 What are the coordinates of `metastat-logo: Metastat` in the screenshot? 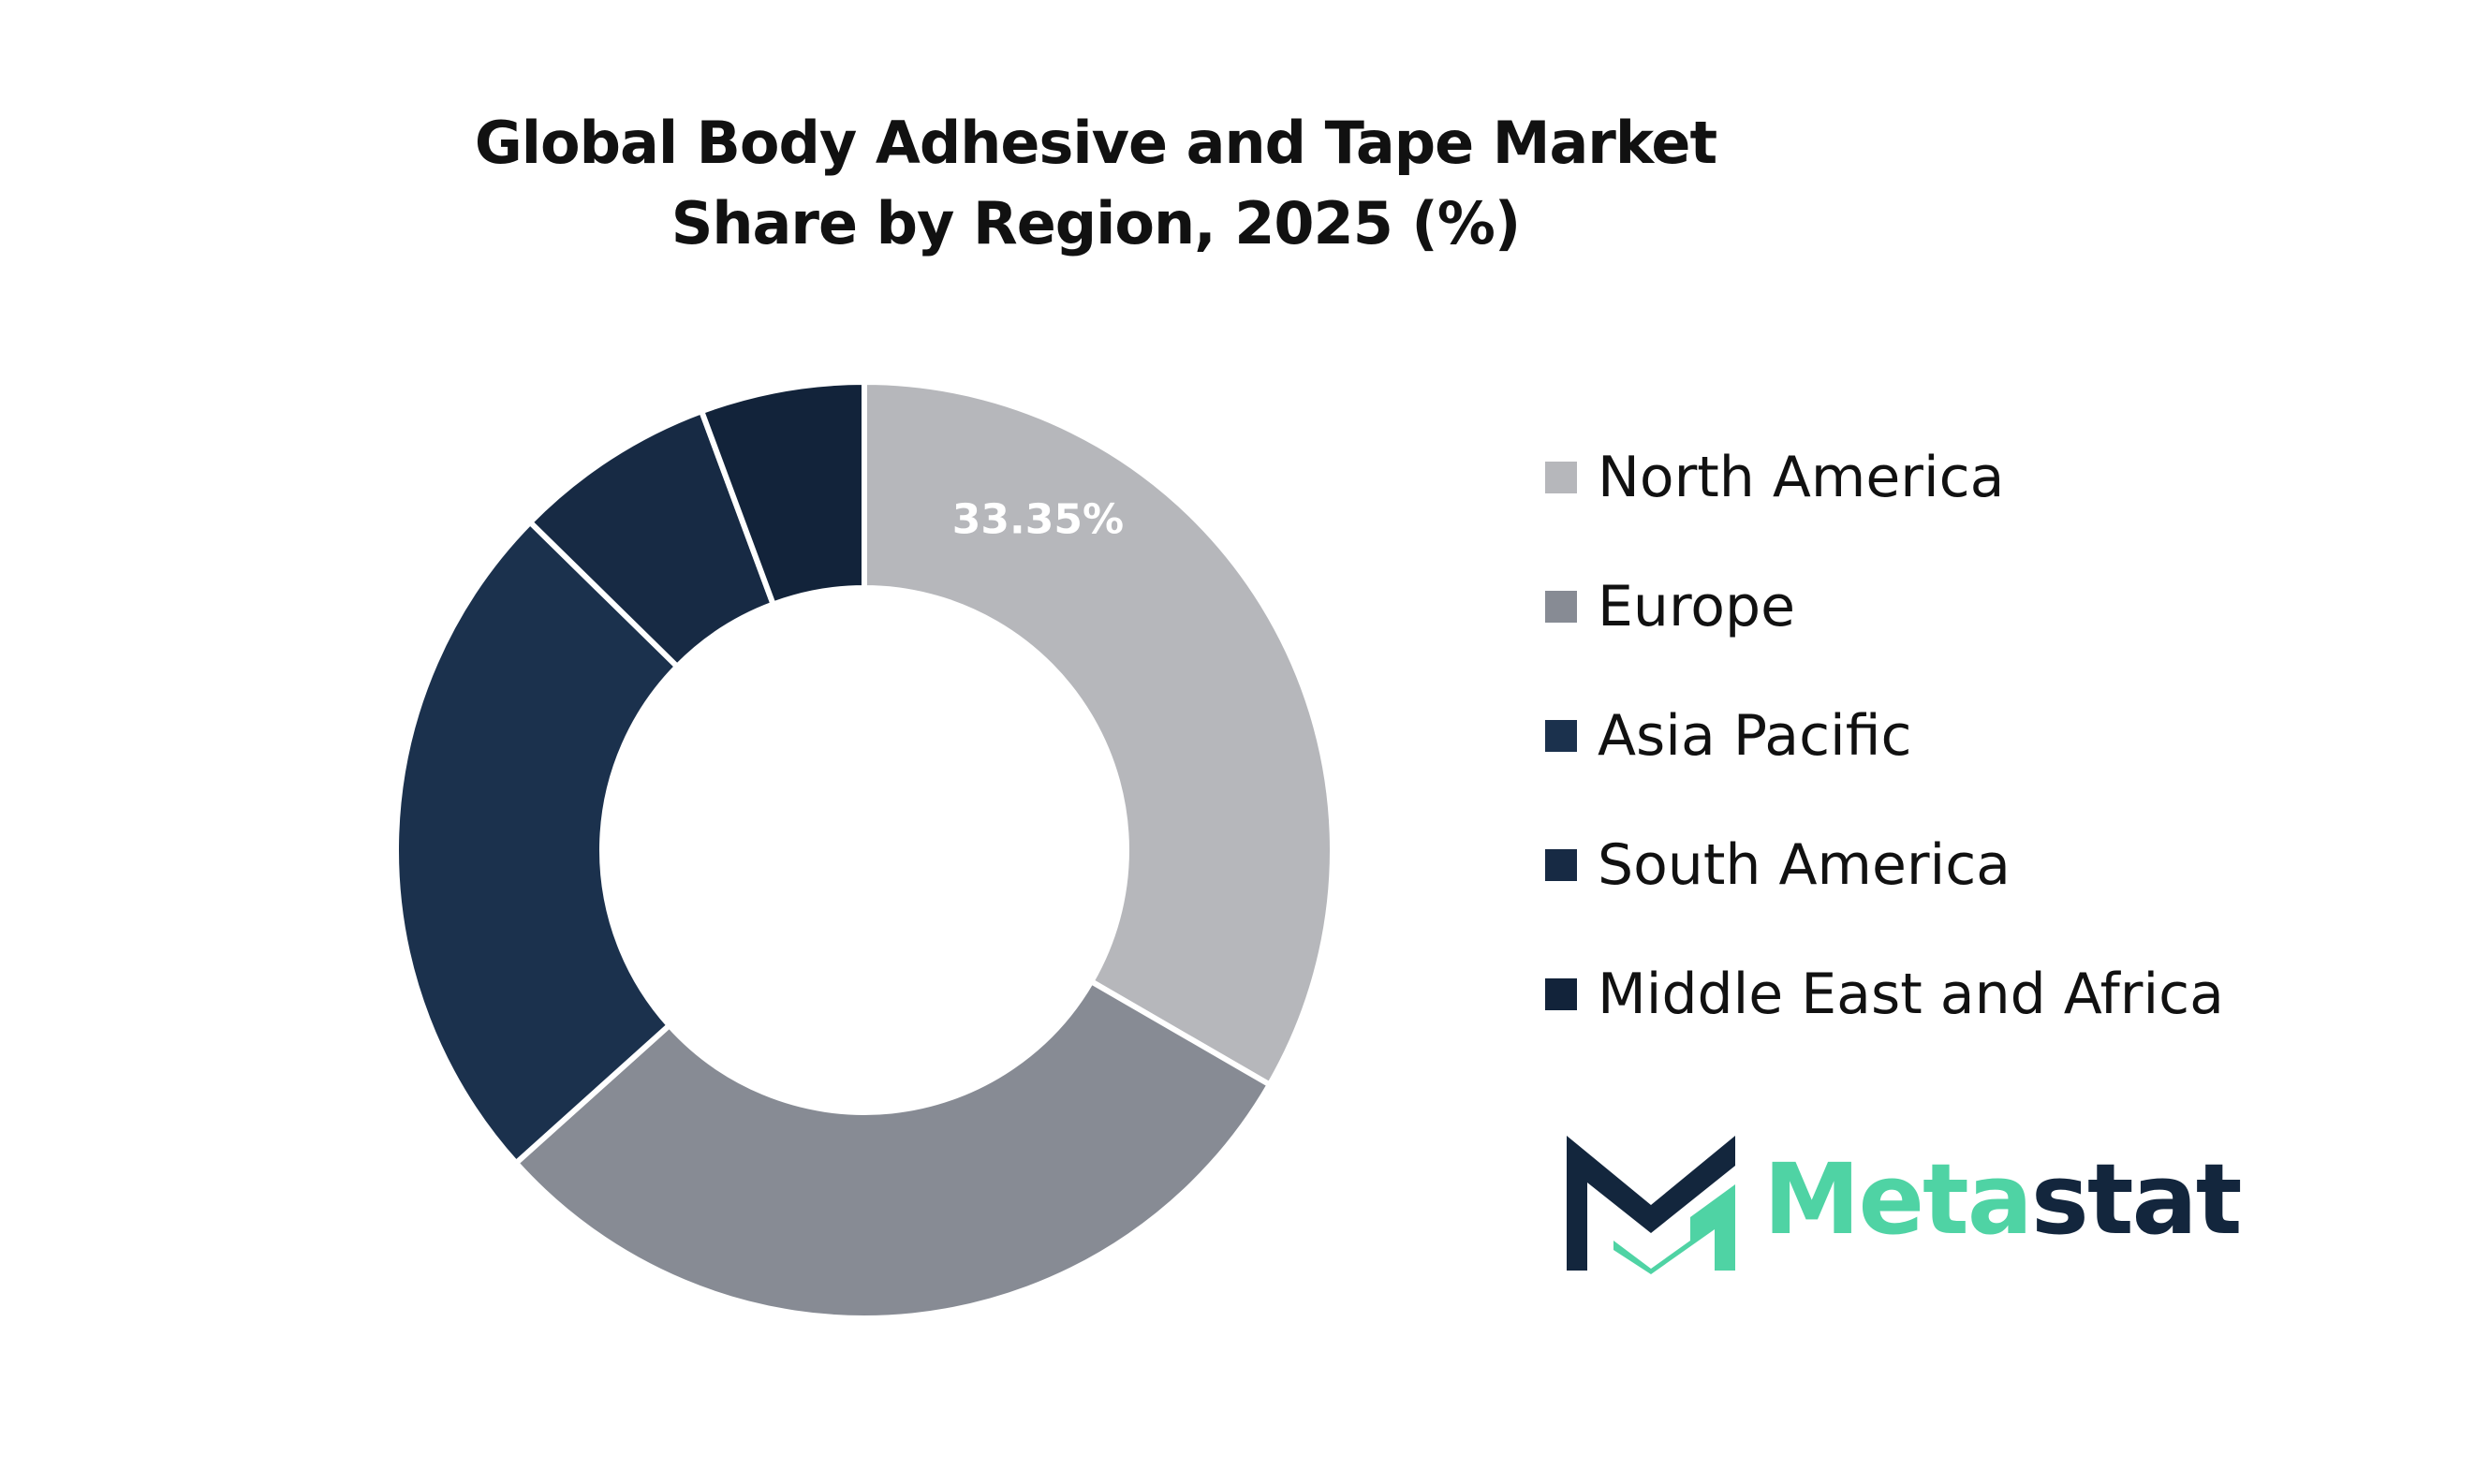 It's located at (1905, 1205).